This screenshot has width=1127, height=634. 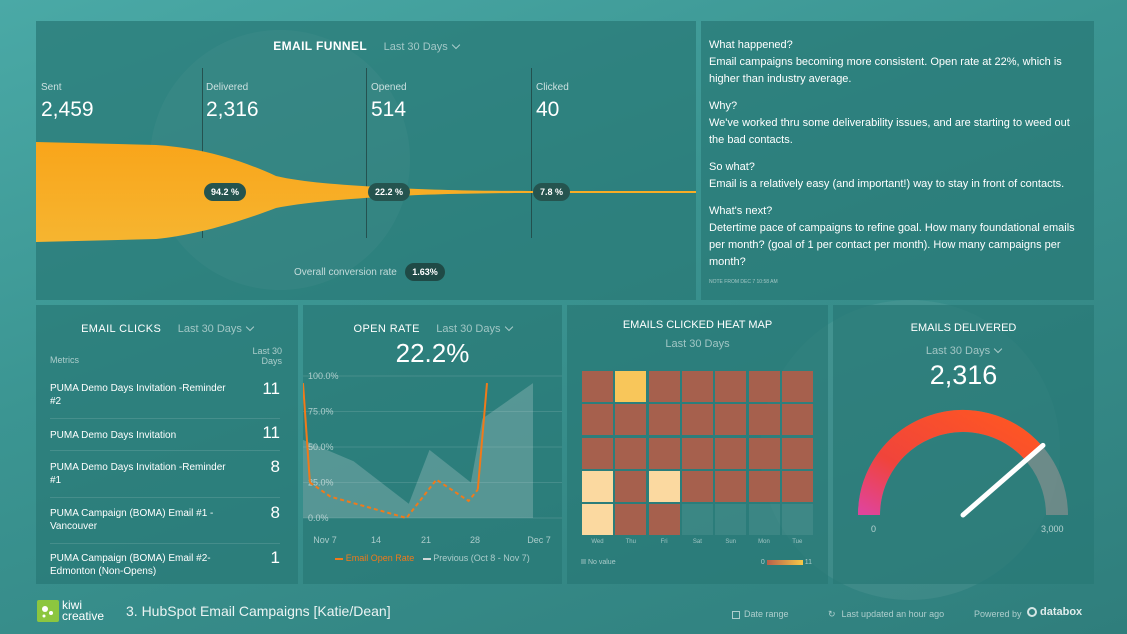 What do you see at coordinates (832, 614) in the screenshot?
I see `refresh-icon: ↻` at bounding box center [832, 614].